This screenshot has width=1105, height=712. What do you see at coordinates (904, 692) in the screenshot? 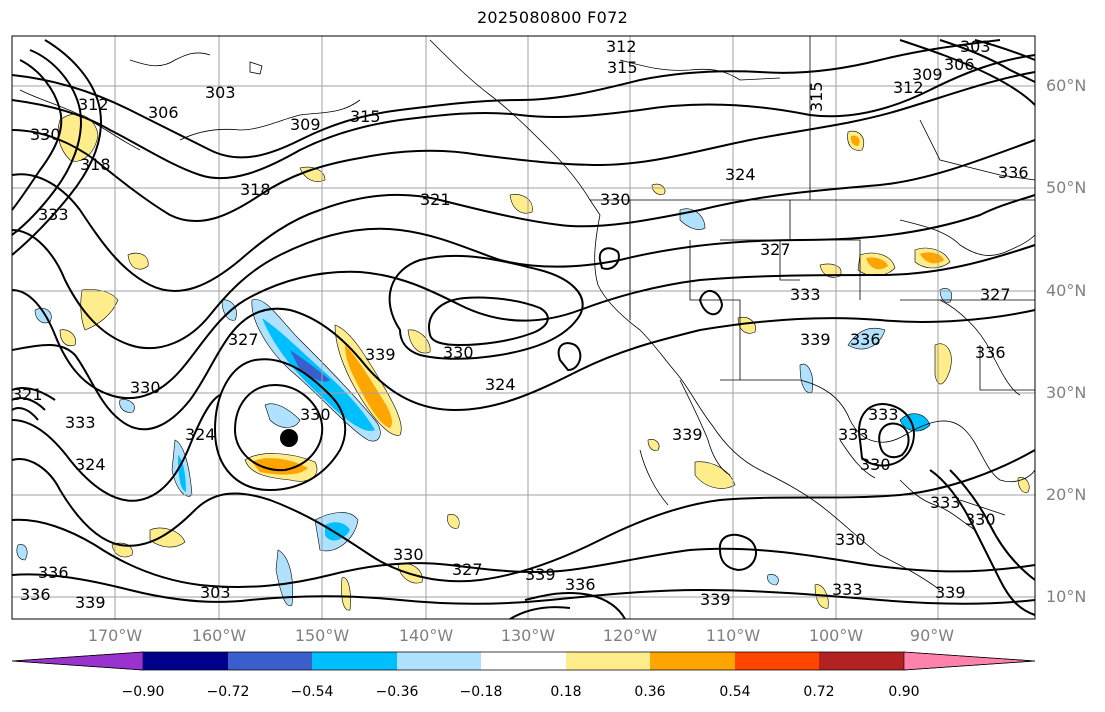
I see `colorbar-tick-label: 0.90` at bounding box center [904, 692].